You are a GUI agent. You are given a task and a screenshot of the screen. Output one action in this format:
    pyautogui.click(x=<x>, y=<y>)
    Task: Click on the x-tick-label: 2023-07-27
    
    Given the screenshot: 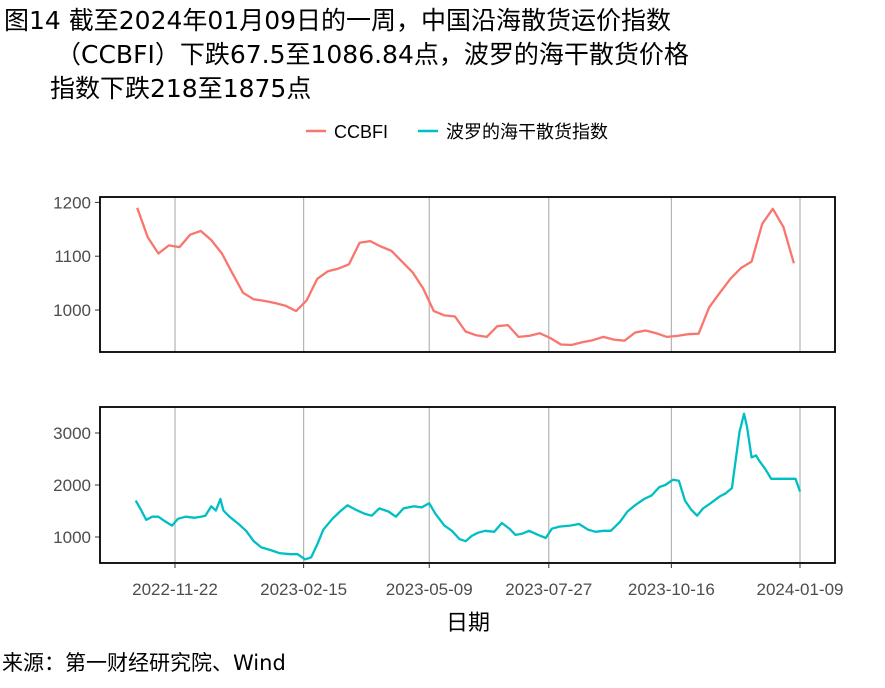 What is the action you would take?
    pyautogui.click(x=548, y=589)
    